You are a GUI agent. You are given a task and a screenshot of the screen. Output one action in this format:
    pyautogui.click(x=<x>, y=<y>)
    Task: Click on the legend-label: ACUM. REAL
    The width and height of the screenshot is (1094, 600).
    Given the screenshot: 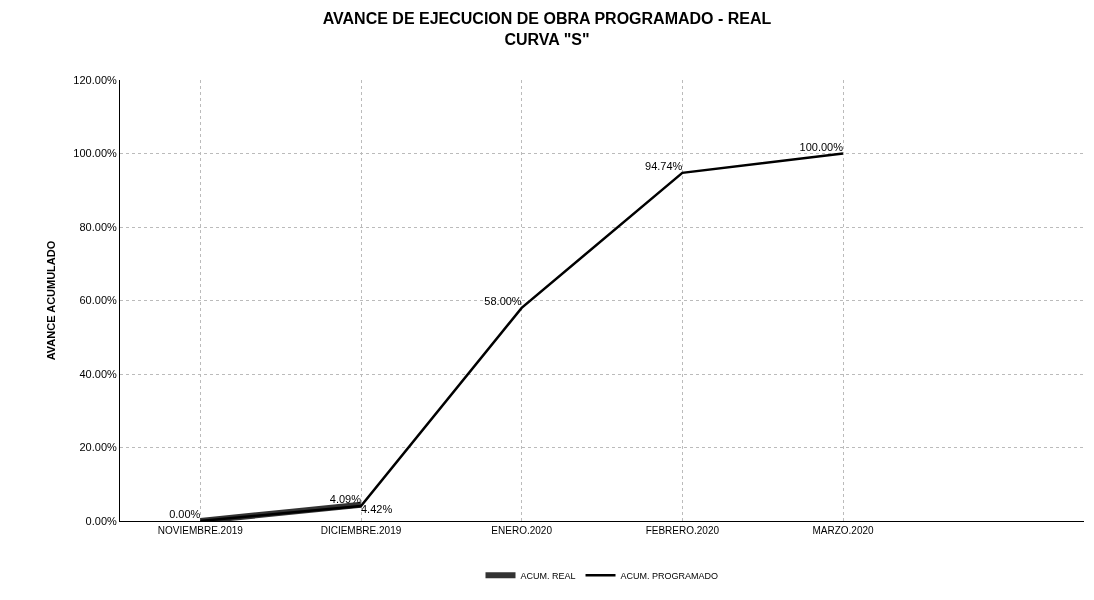 What is the action you would take?
    pyautogui.click(x=548, y=575)
    